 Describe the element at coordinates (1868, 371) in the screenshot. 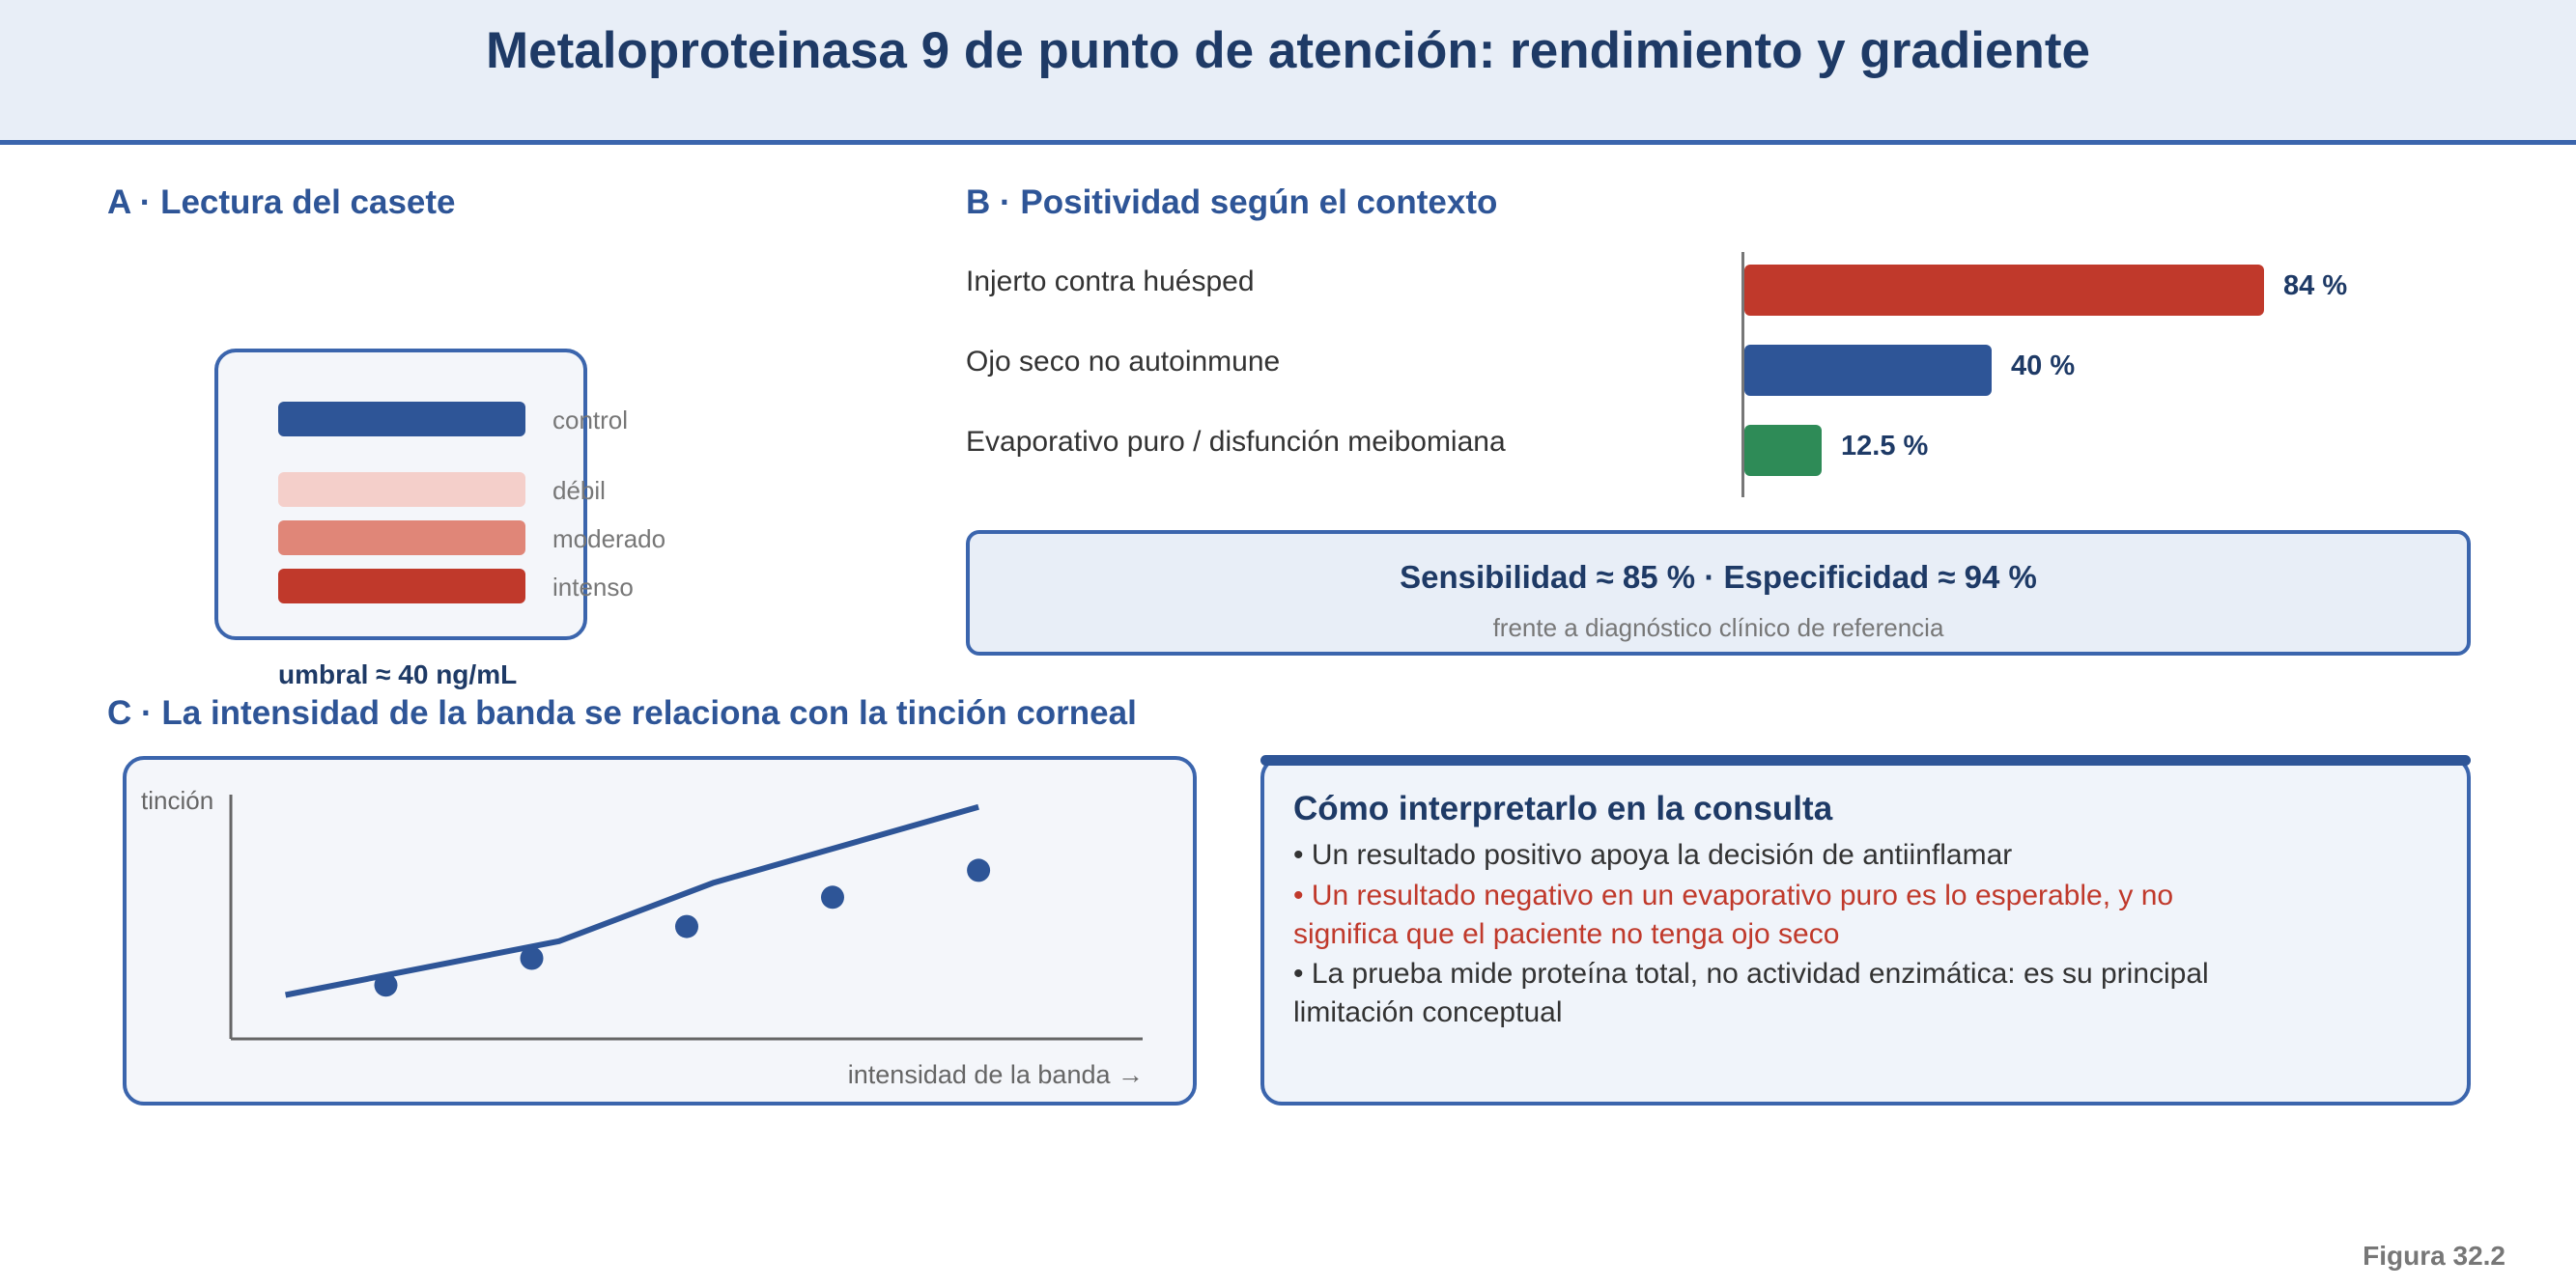

I see `bar-non-autoimmune` at that location.